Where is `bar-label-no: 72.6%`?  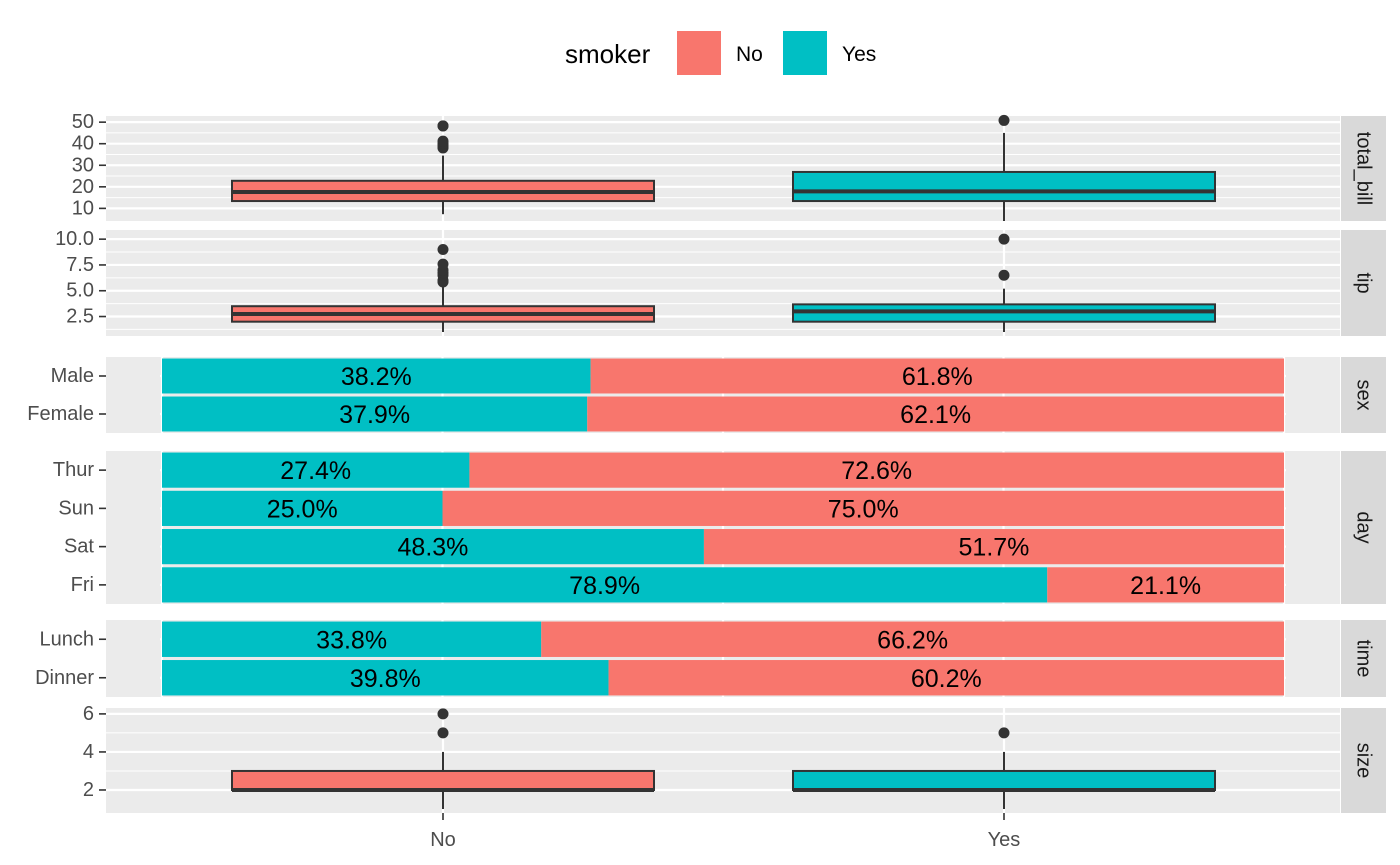
bar-label-no: 72.6% is located at coordinates (876, 471).